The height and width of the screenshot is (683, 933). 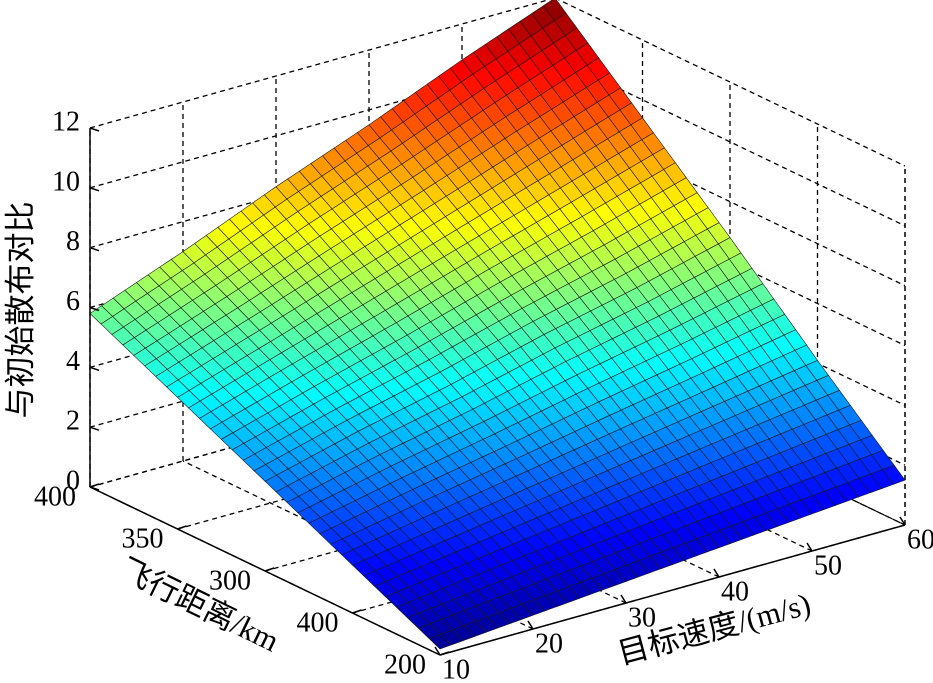 What do you see at coordinates (828, 565) in the screenshot?
I see `x-tick-label: 50` at bounding box center [828, 565].